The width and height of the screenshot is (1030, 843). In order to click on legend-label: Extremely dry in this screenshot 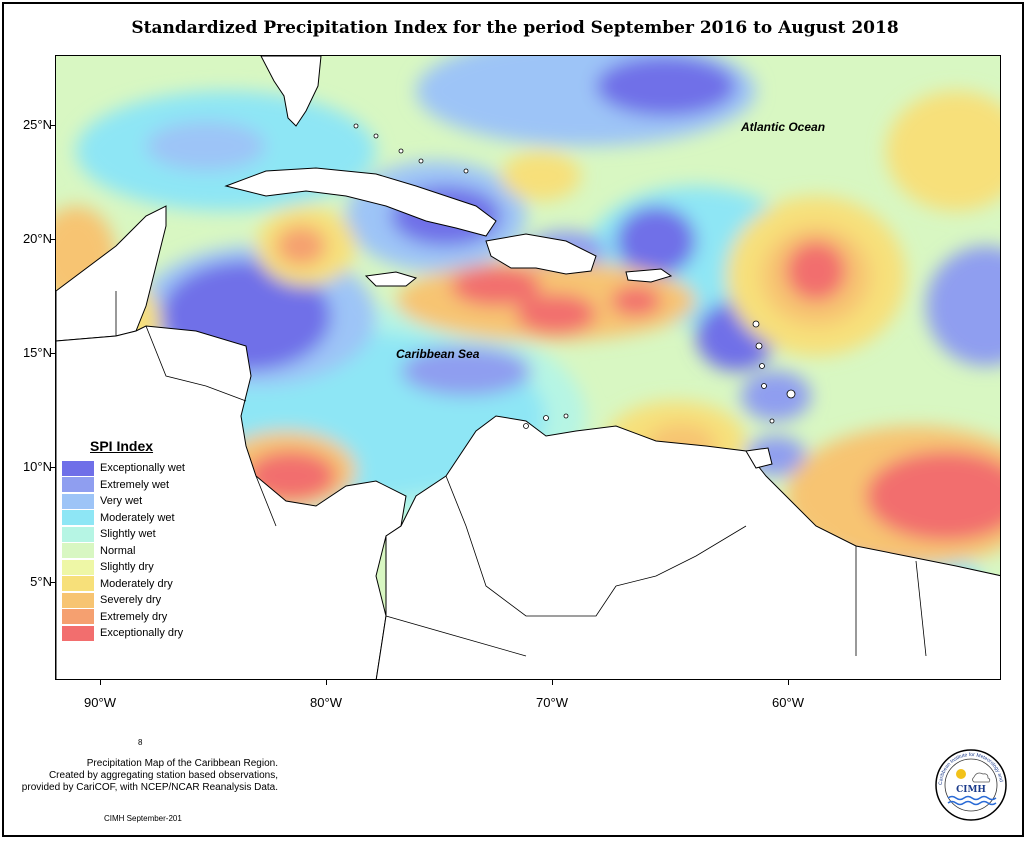, I will do `click(134, 616)`.